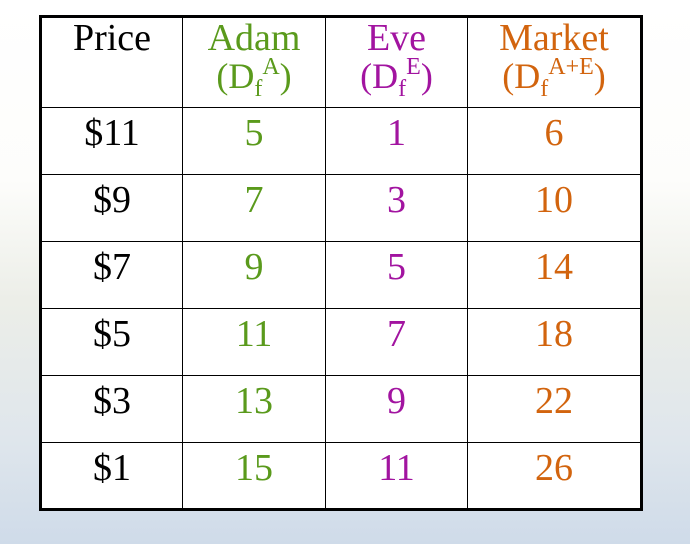 The image size is (690, 544). I want to click on eve-symbol-sup: E, so click(413, 67).